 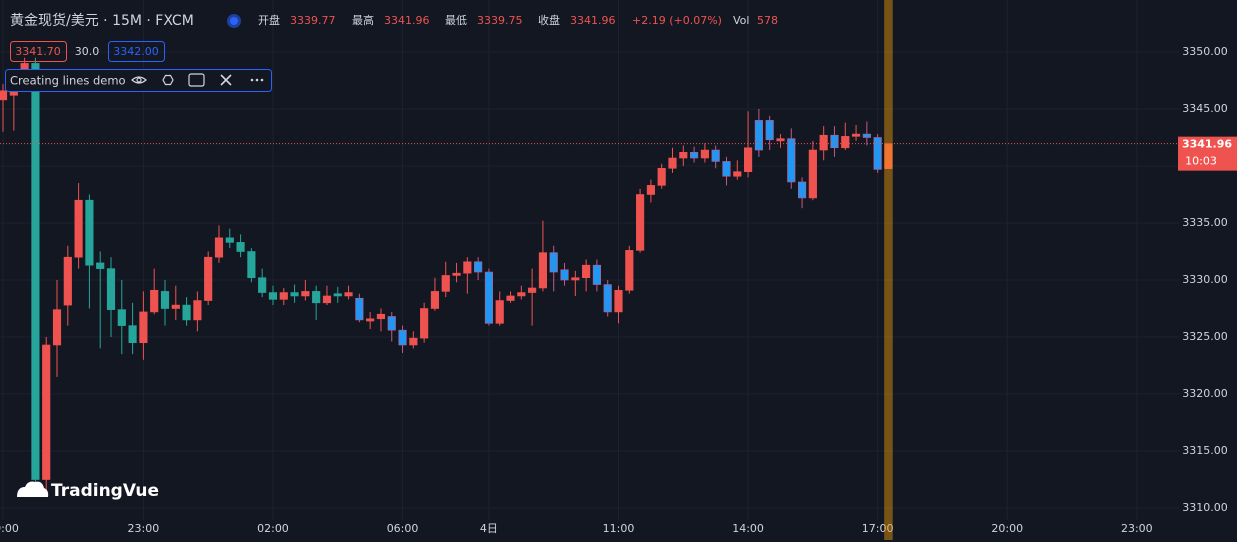 I want to click on countdown-label: 10:03, so click(x=1201, y=161).